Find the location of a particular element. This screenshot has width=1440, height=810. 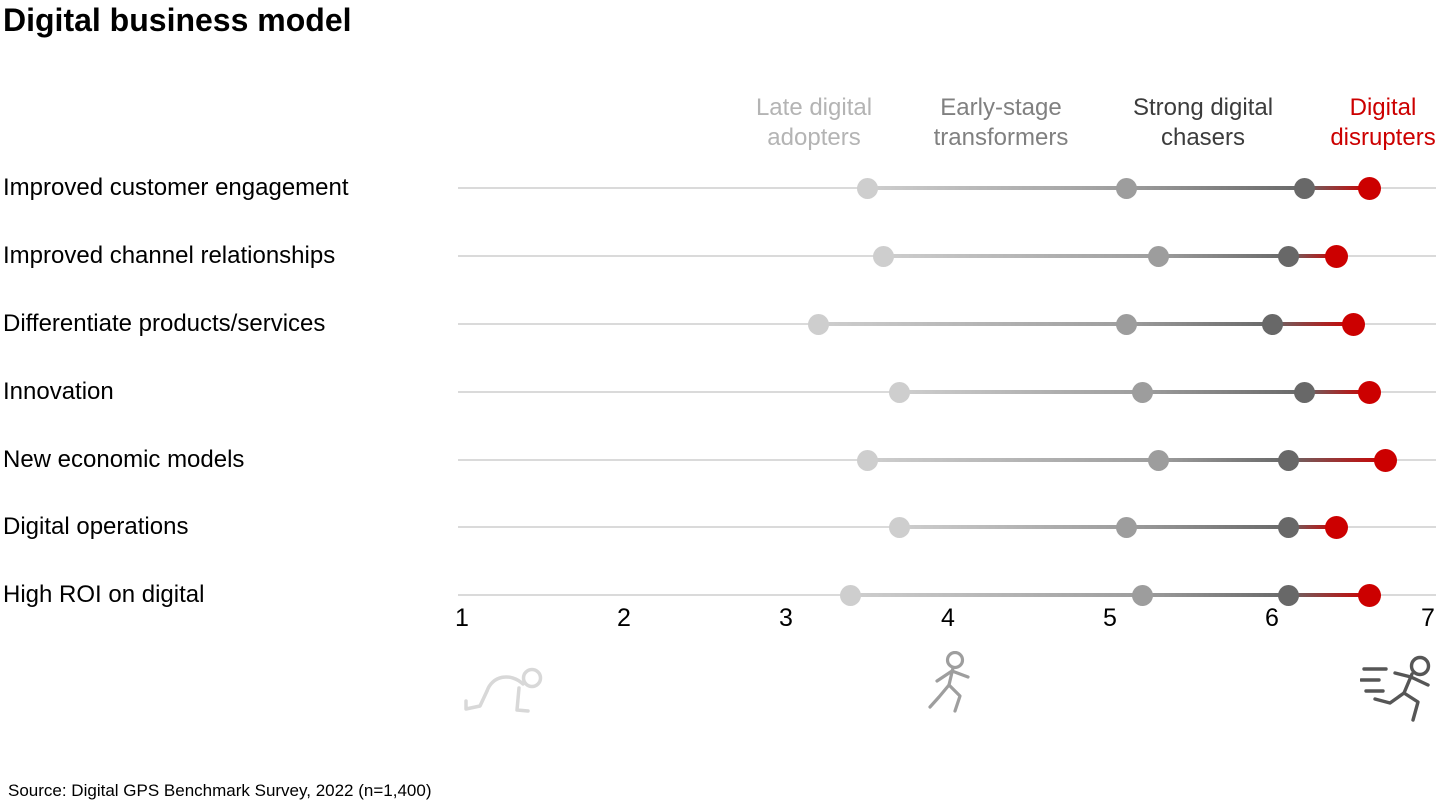

x-axis-tick: 2 is located at coordinates (624, 618).